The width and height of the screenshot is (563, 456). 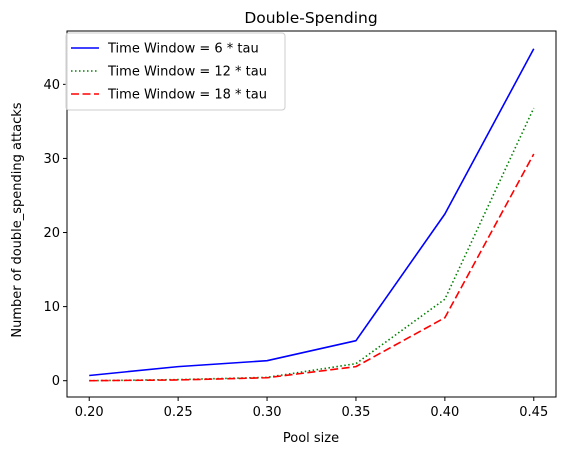 I want to click on legend-box, so click(x=175, y=71).